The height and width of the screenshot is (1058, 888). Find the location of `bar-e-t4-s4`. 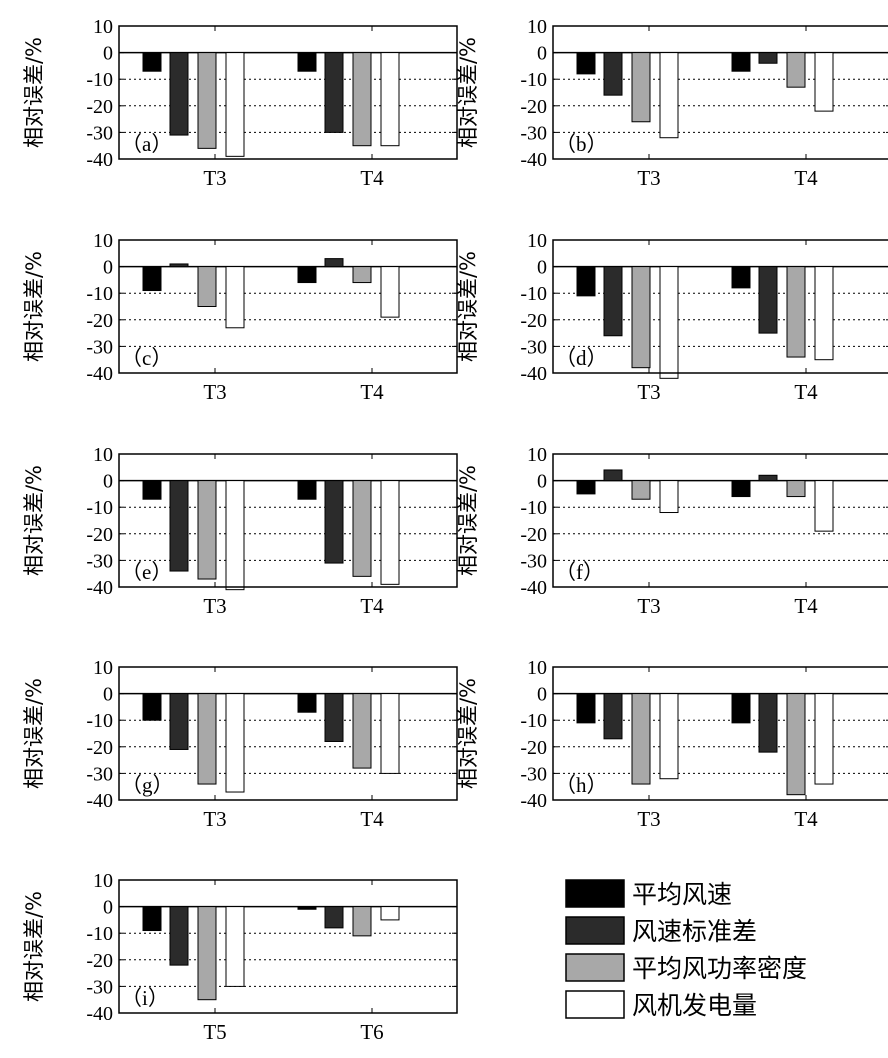

bar-e-t4-s4 is located at coordinates (390, 532).